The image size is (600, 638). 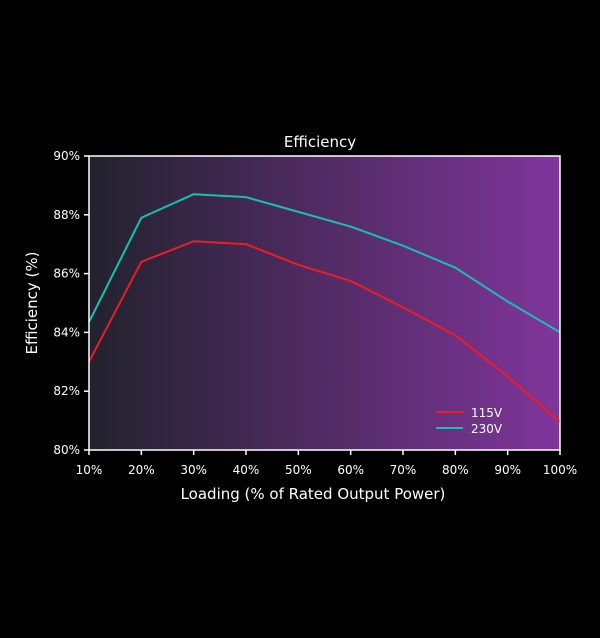 I want to click on legend-label-115V: 115V, so click(x=487, y=413).